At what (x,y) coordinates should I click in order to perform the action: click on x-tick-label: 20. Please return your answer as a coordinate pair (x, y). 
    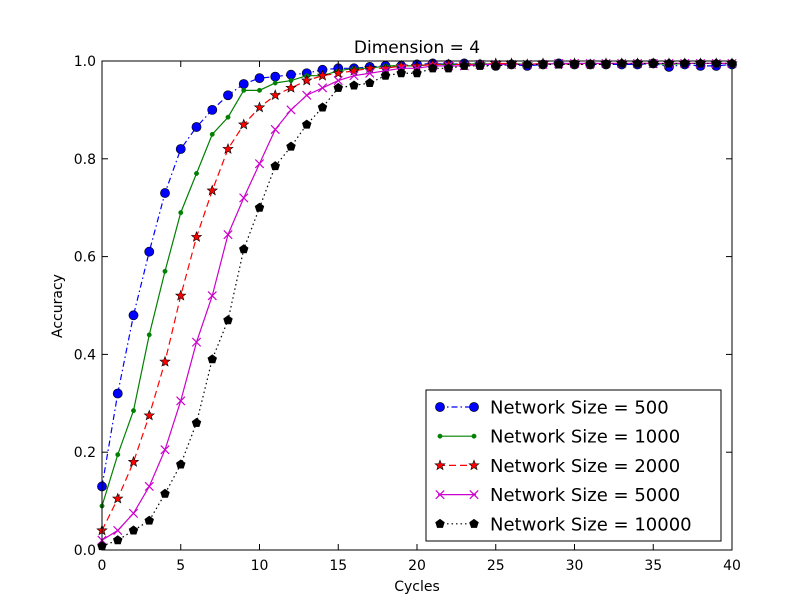
    Looking at the image, I should click on (417, 566).